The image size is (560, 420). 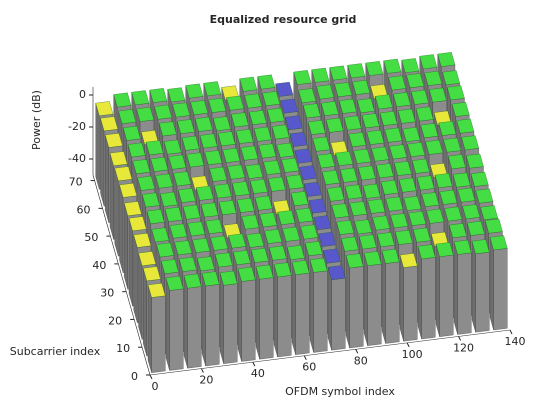 I want to click on x-tick-label: 140, so click(x=515, y=341).